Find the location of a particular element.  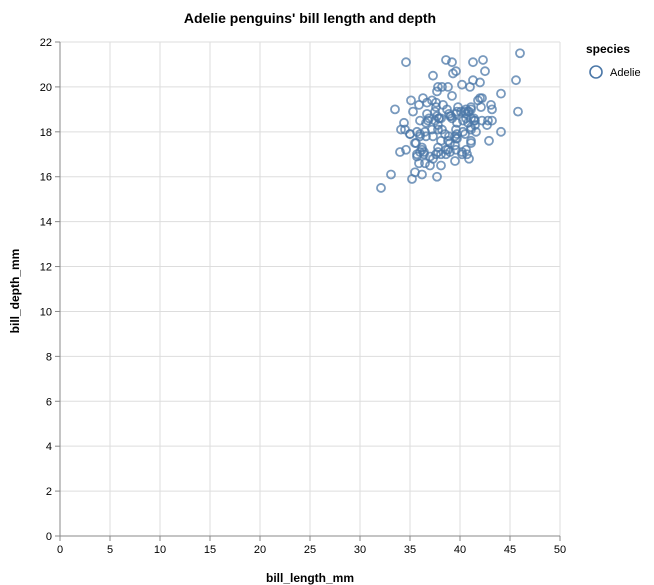

y-tick-label: 8 is located at coordinates (49, 357).